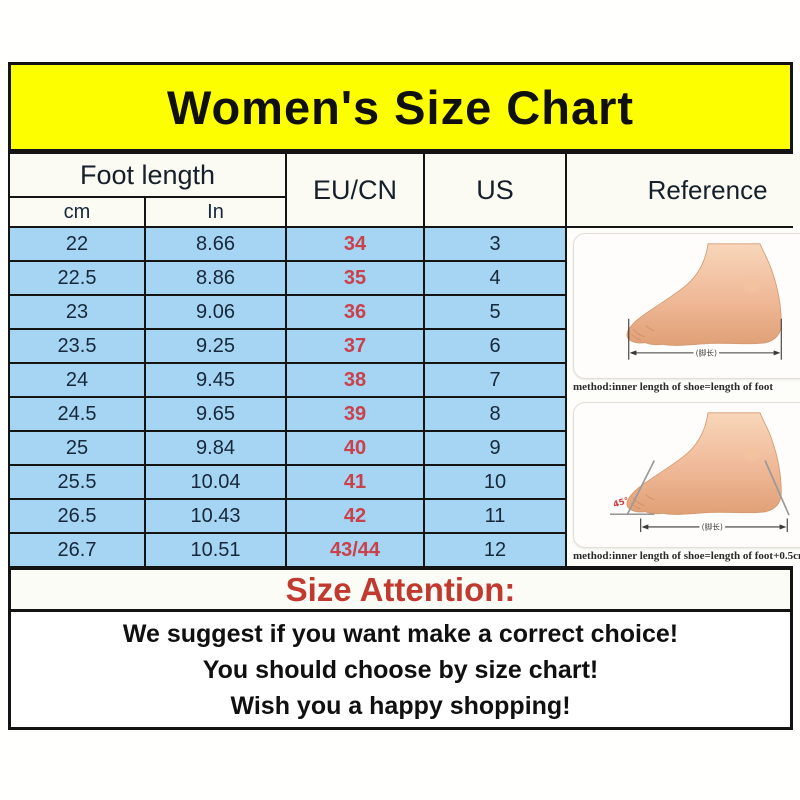 The height and width of the screenshot is (800, 800). Describe the element at coordinates (355, 414) in the screenshot. I see `cell-eu-cn: 39` at that location.